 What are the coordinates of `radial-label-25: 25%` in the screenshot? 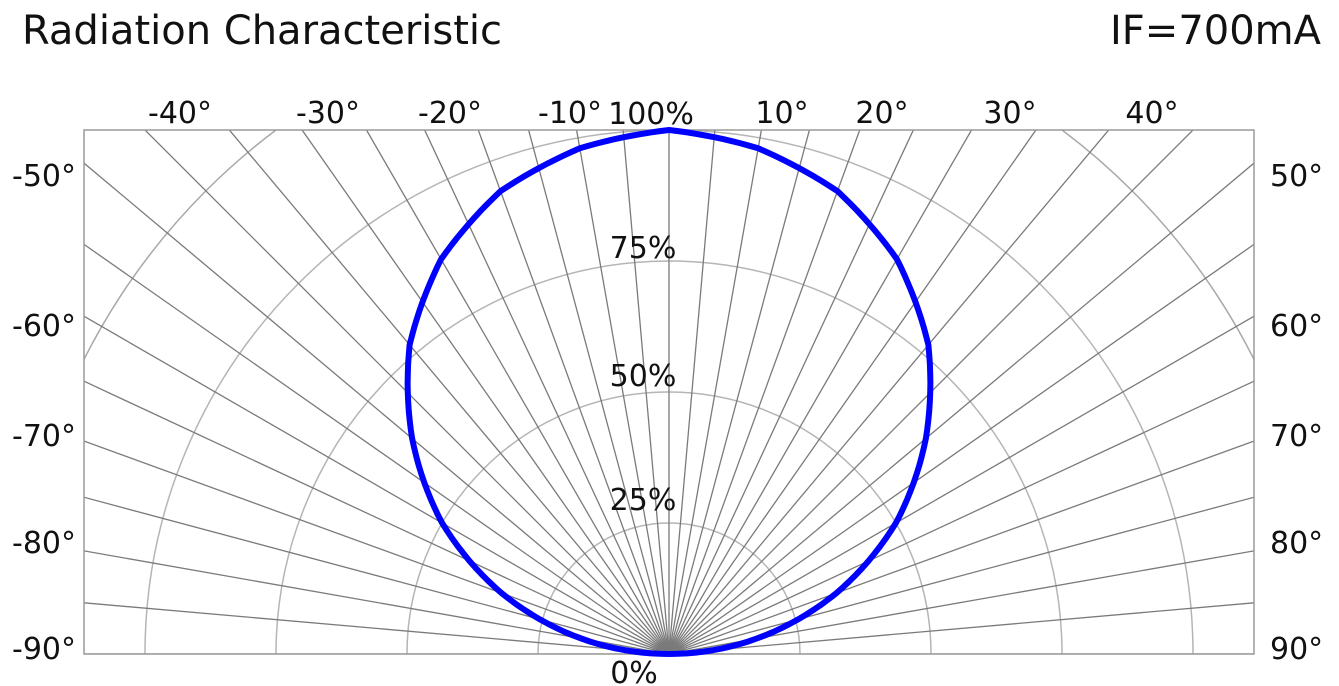 It's located at (643, 500).